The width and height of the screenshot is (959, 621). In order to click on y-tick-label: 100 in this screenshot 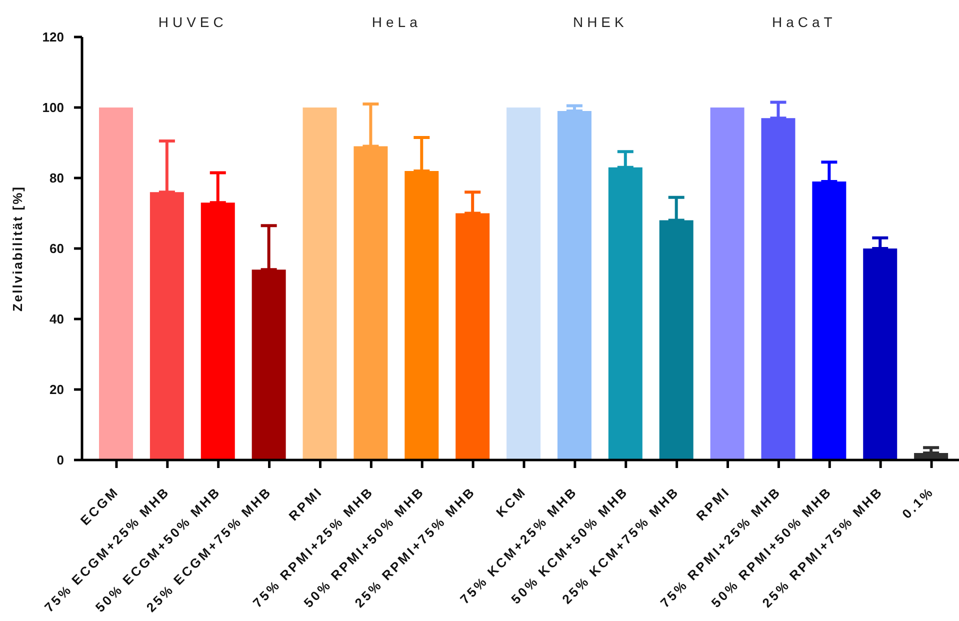, I will do `click(53, 108)`.